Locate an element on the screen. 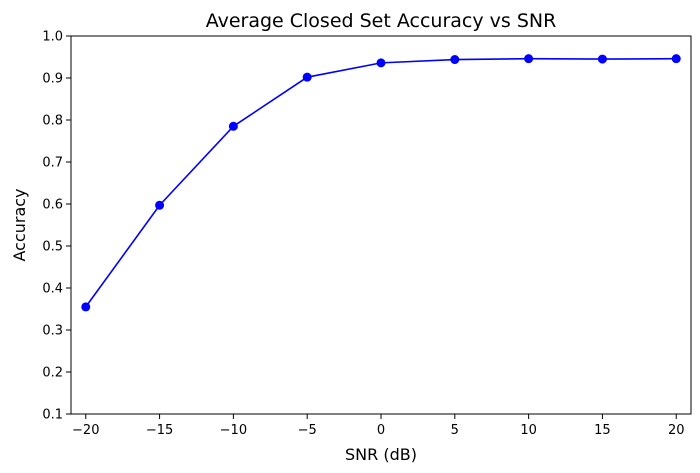 Image resolution: width=700 pixels, height=473 pixels. y-tick-label: 0.7 is located at coordinates (52, 163).